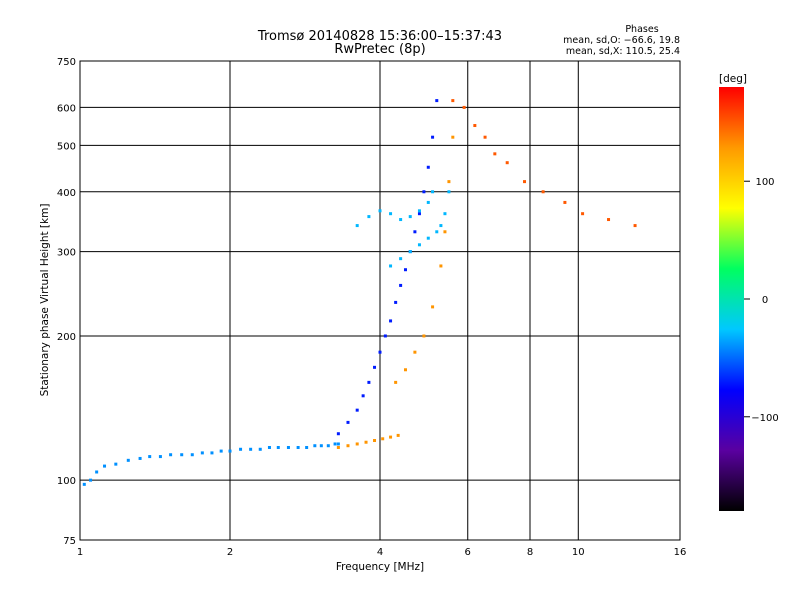  What do you see at coordinates (379, 49) in the screenshot?
I see `chart-subtitle: RwPretec (8p)` at bounding box center [379, 49].